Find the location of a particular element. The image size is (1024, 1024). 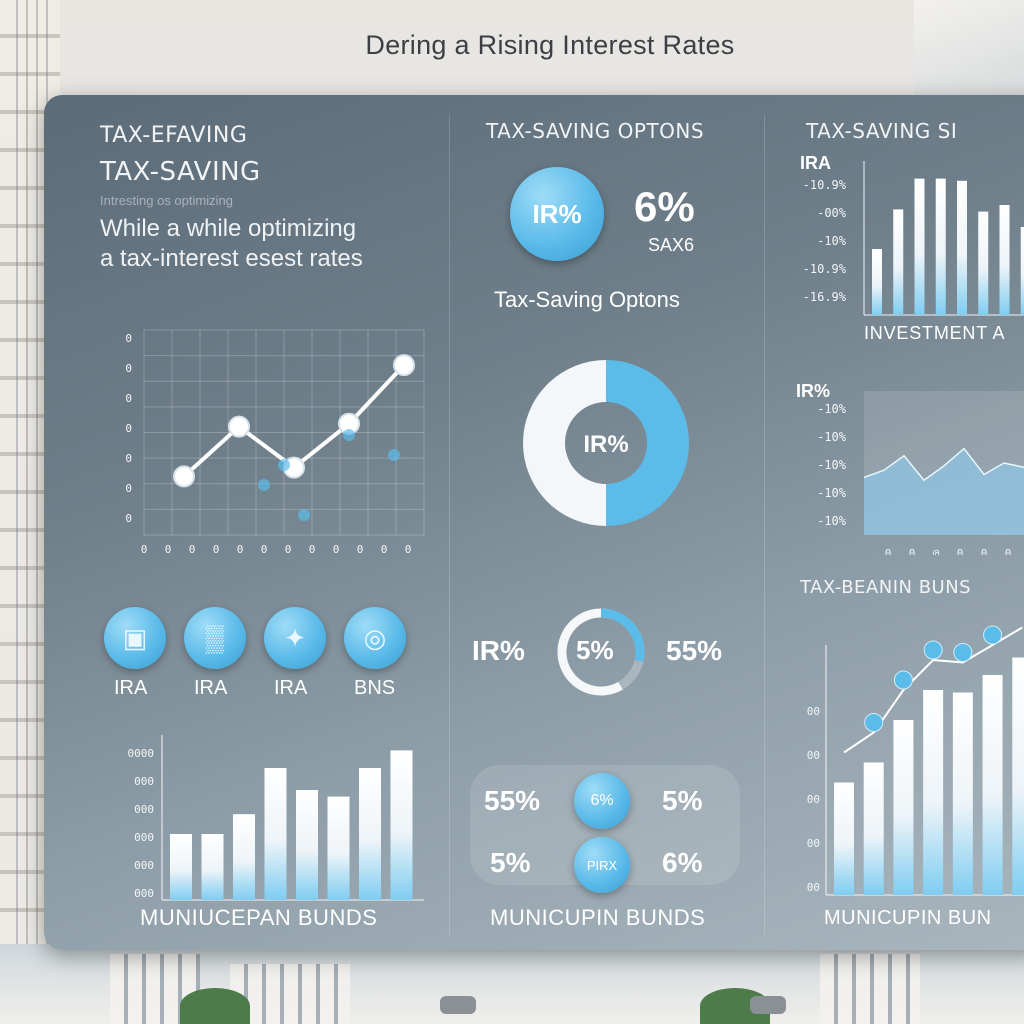

stat-row1-icon: 6% is located at coordinates (602, 801).